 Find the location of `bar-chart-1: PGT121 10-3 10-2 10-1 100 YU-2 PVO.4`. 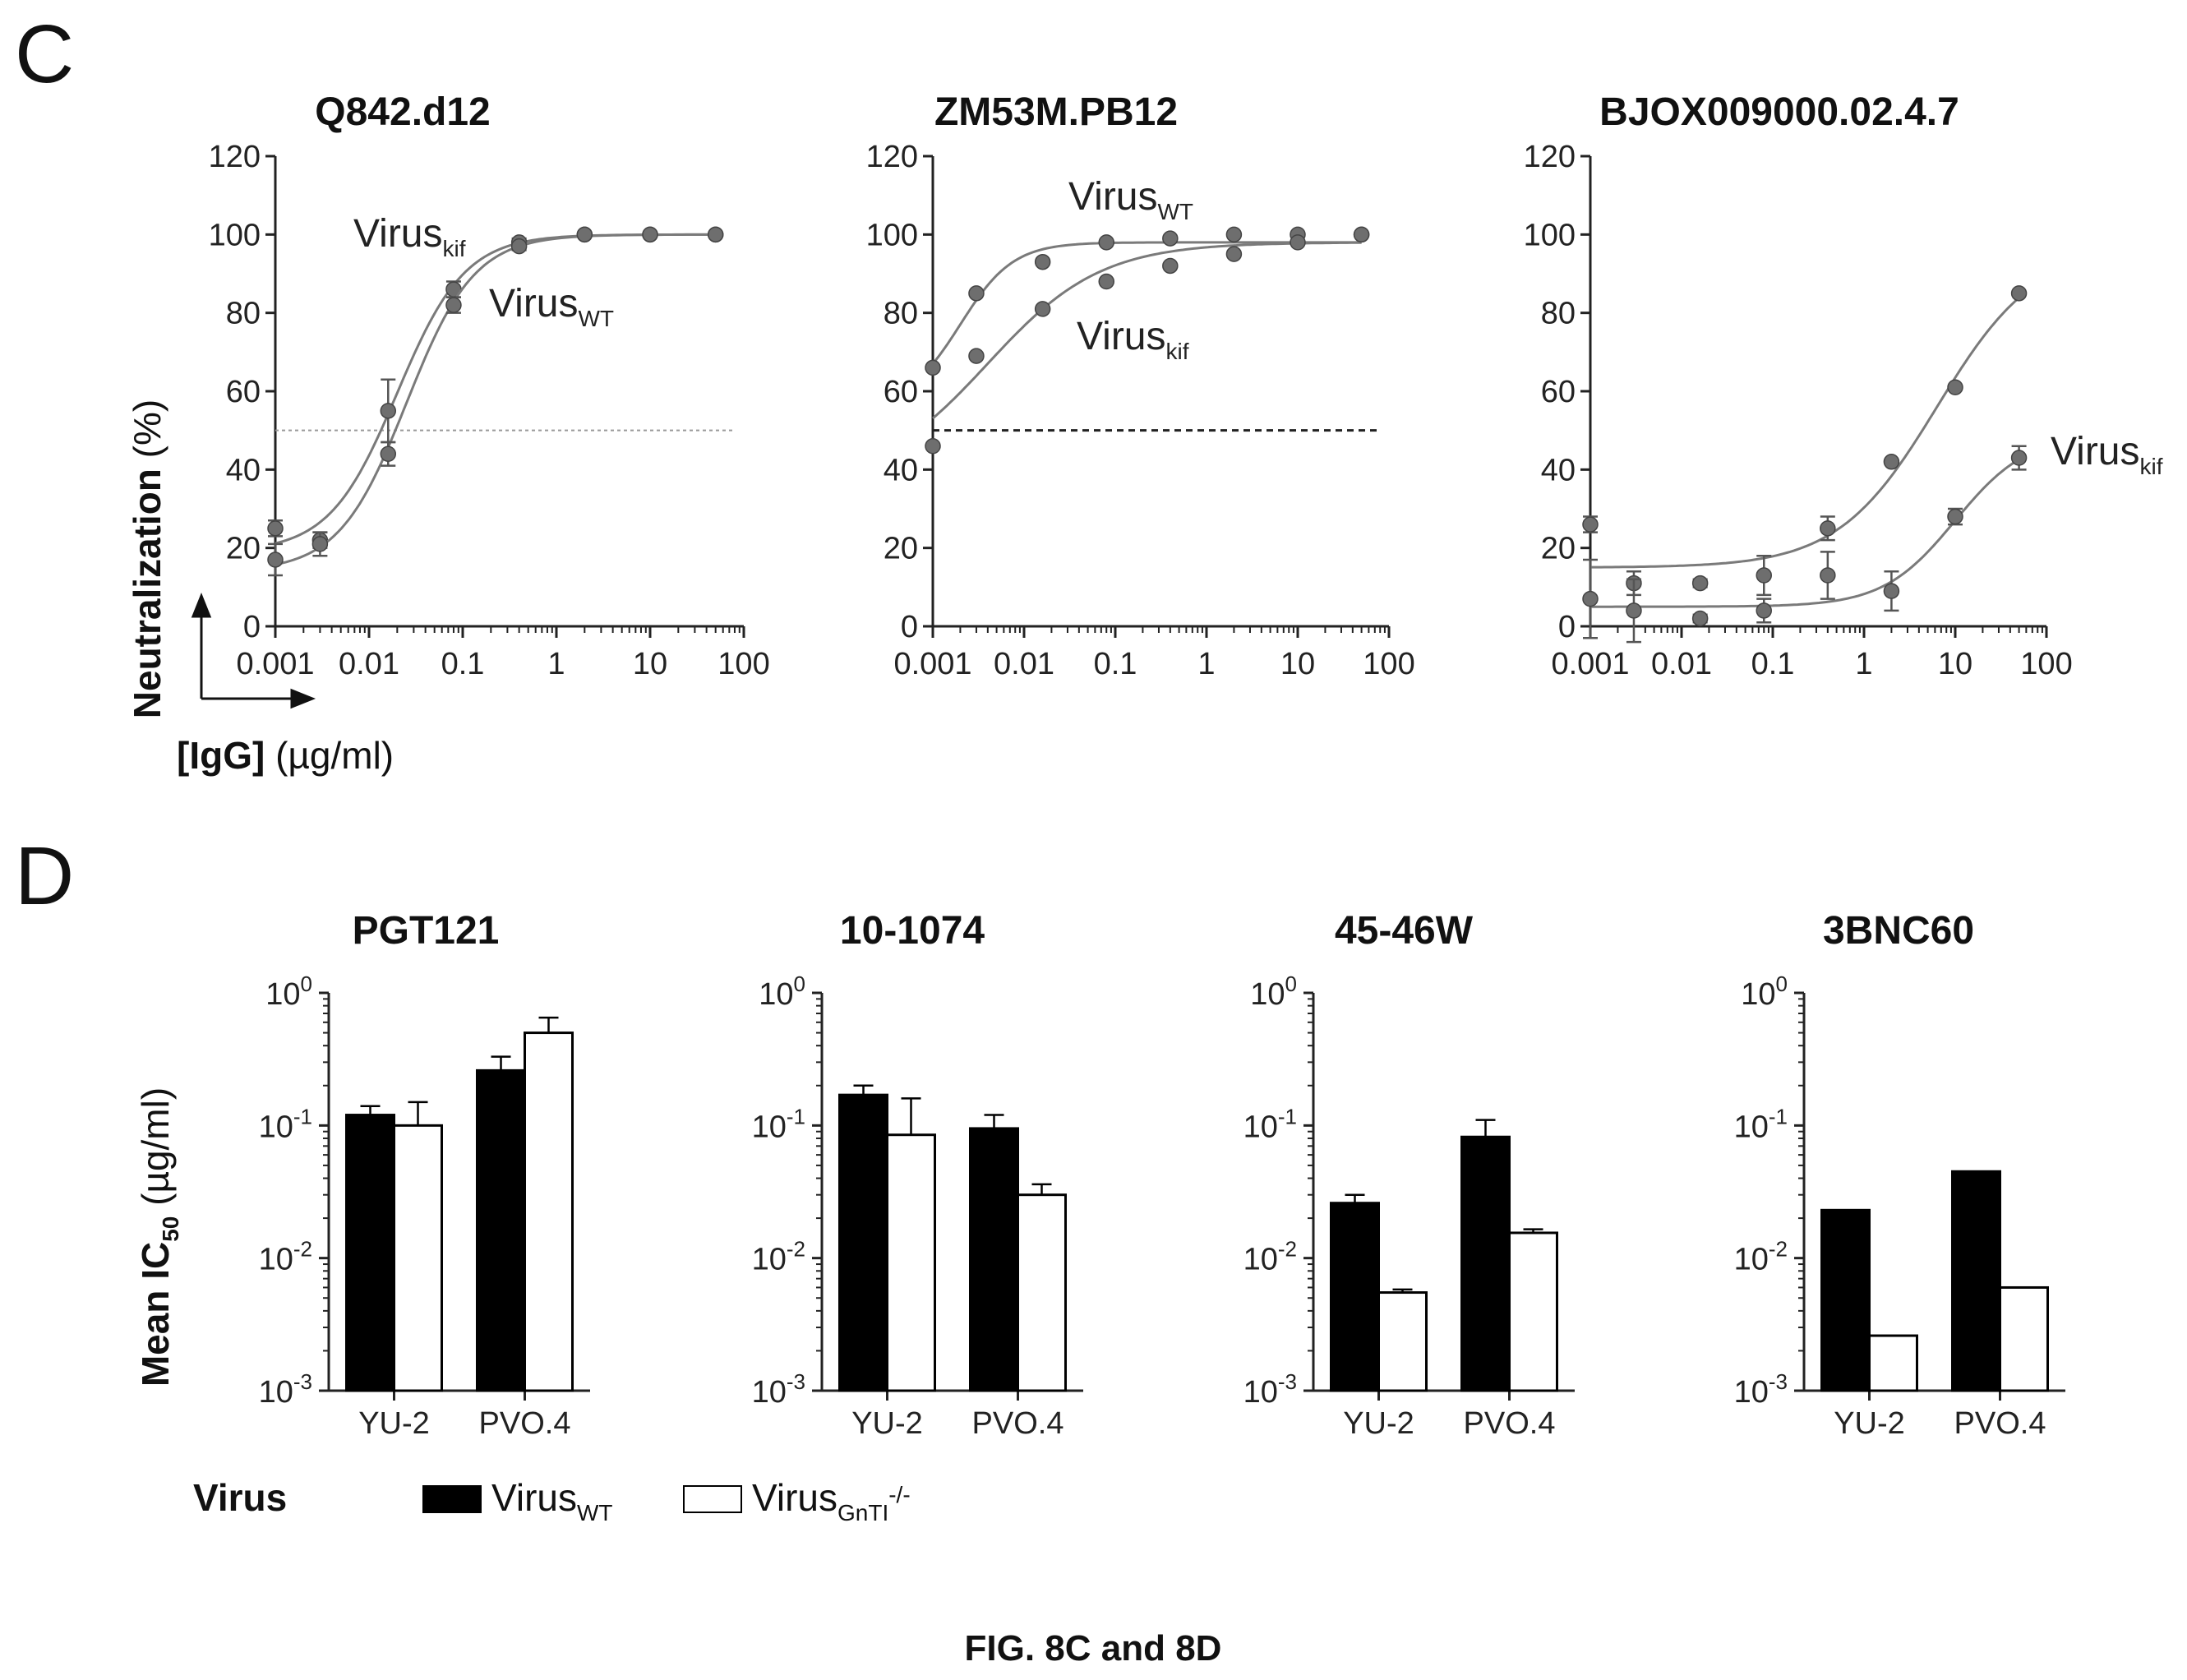

bar-chart-1: PGT121 10-3 10-2 10-1 100 YU-2 PVO.4 is located at coordinates (424, 1175).